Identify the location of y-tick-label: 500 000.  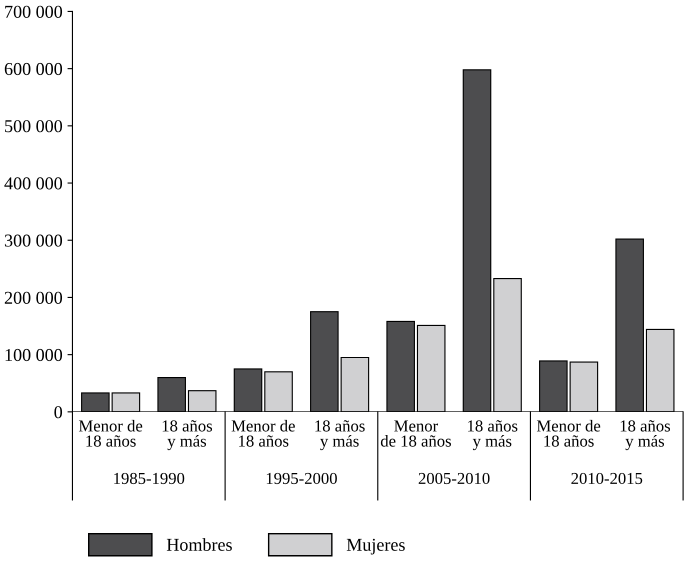
(33, 126).